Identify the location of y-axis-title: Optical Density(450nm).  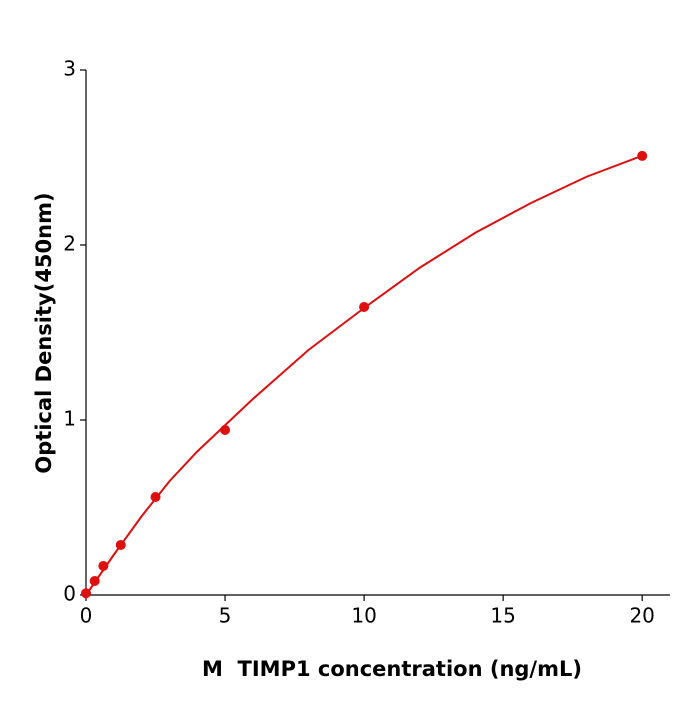
(44, 332).